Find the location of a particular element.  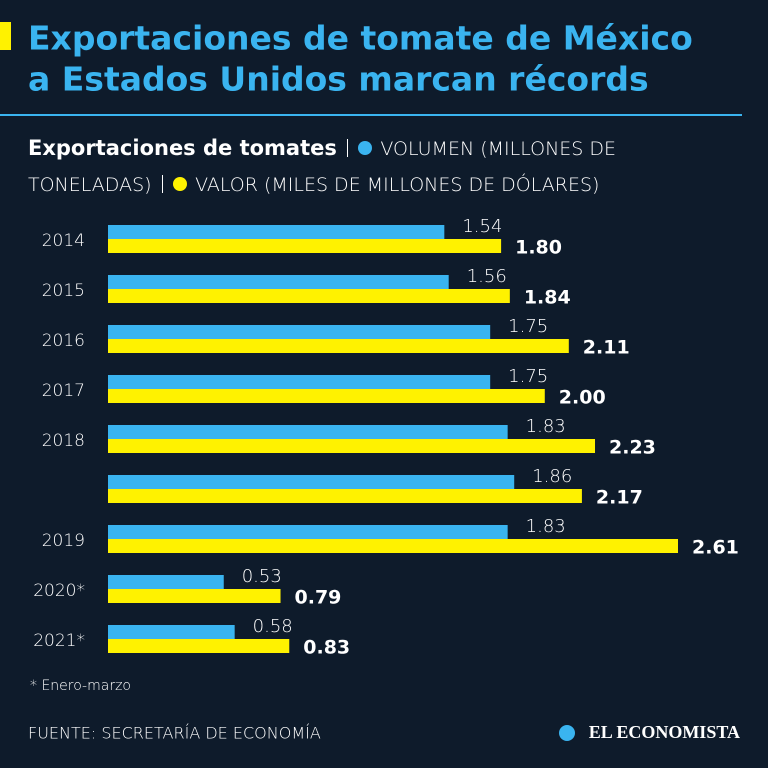

y-tick-label: 2020* is located at coordinates (59, 591).